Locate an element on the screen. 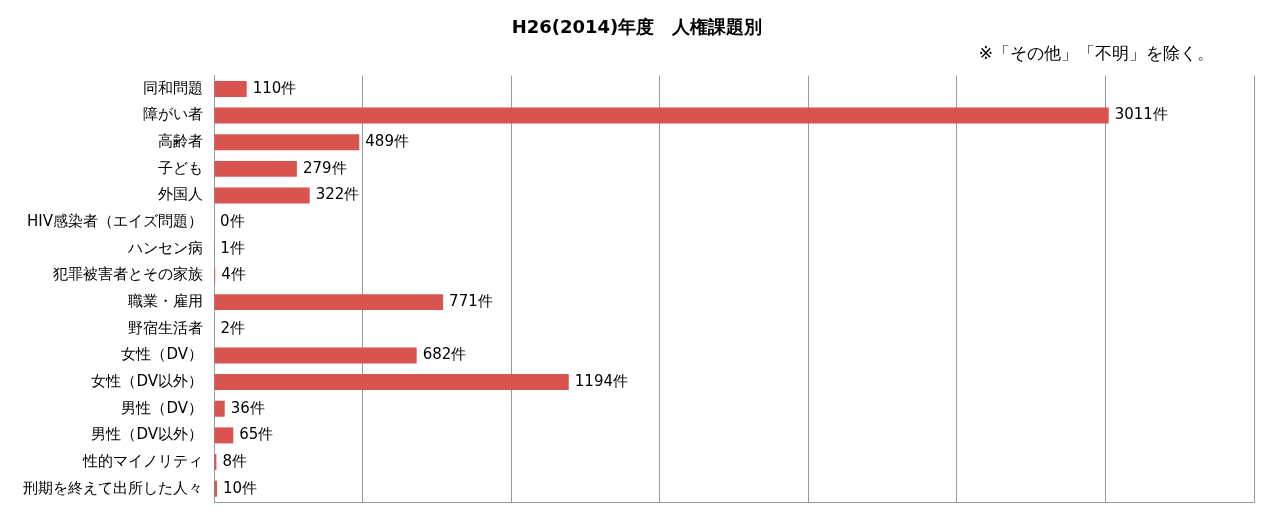 The image size is (1284, 522). y-tick-label: 女性（DV以外） is located at coordinates (147, 380).